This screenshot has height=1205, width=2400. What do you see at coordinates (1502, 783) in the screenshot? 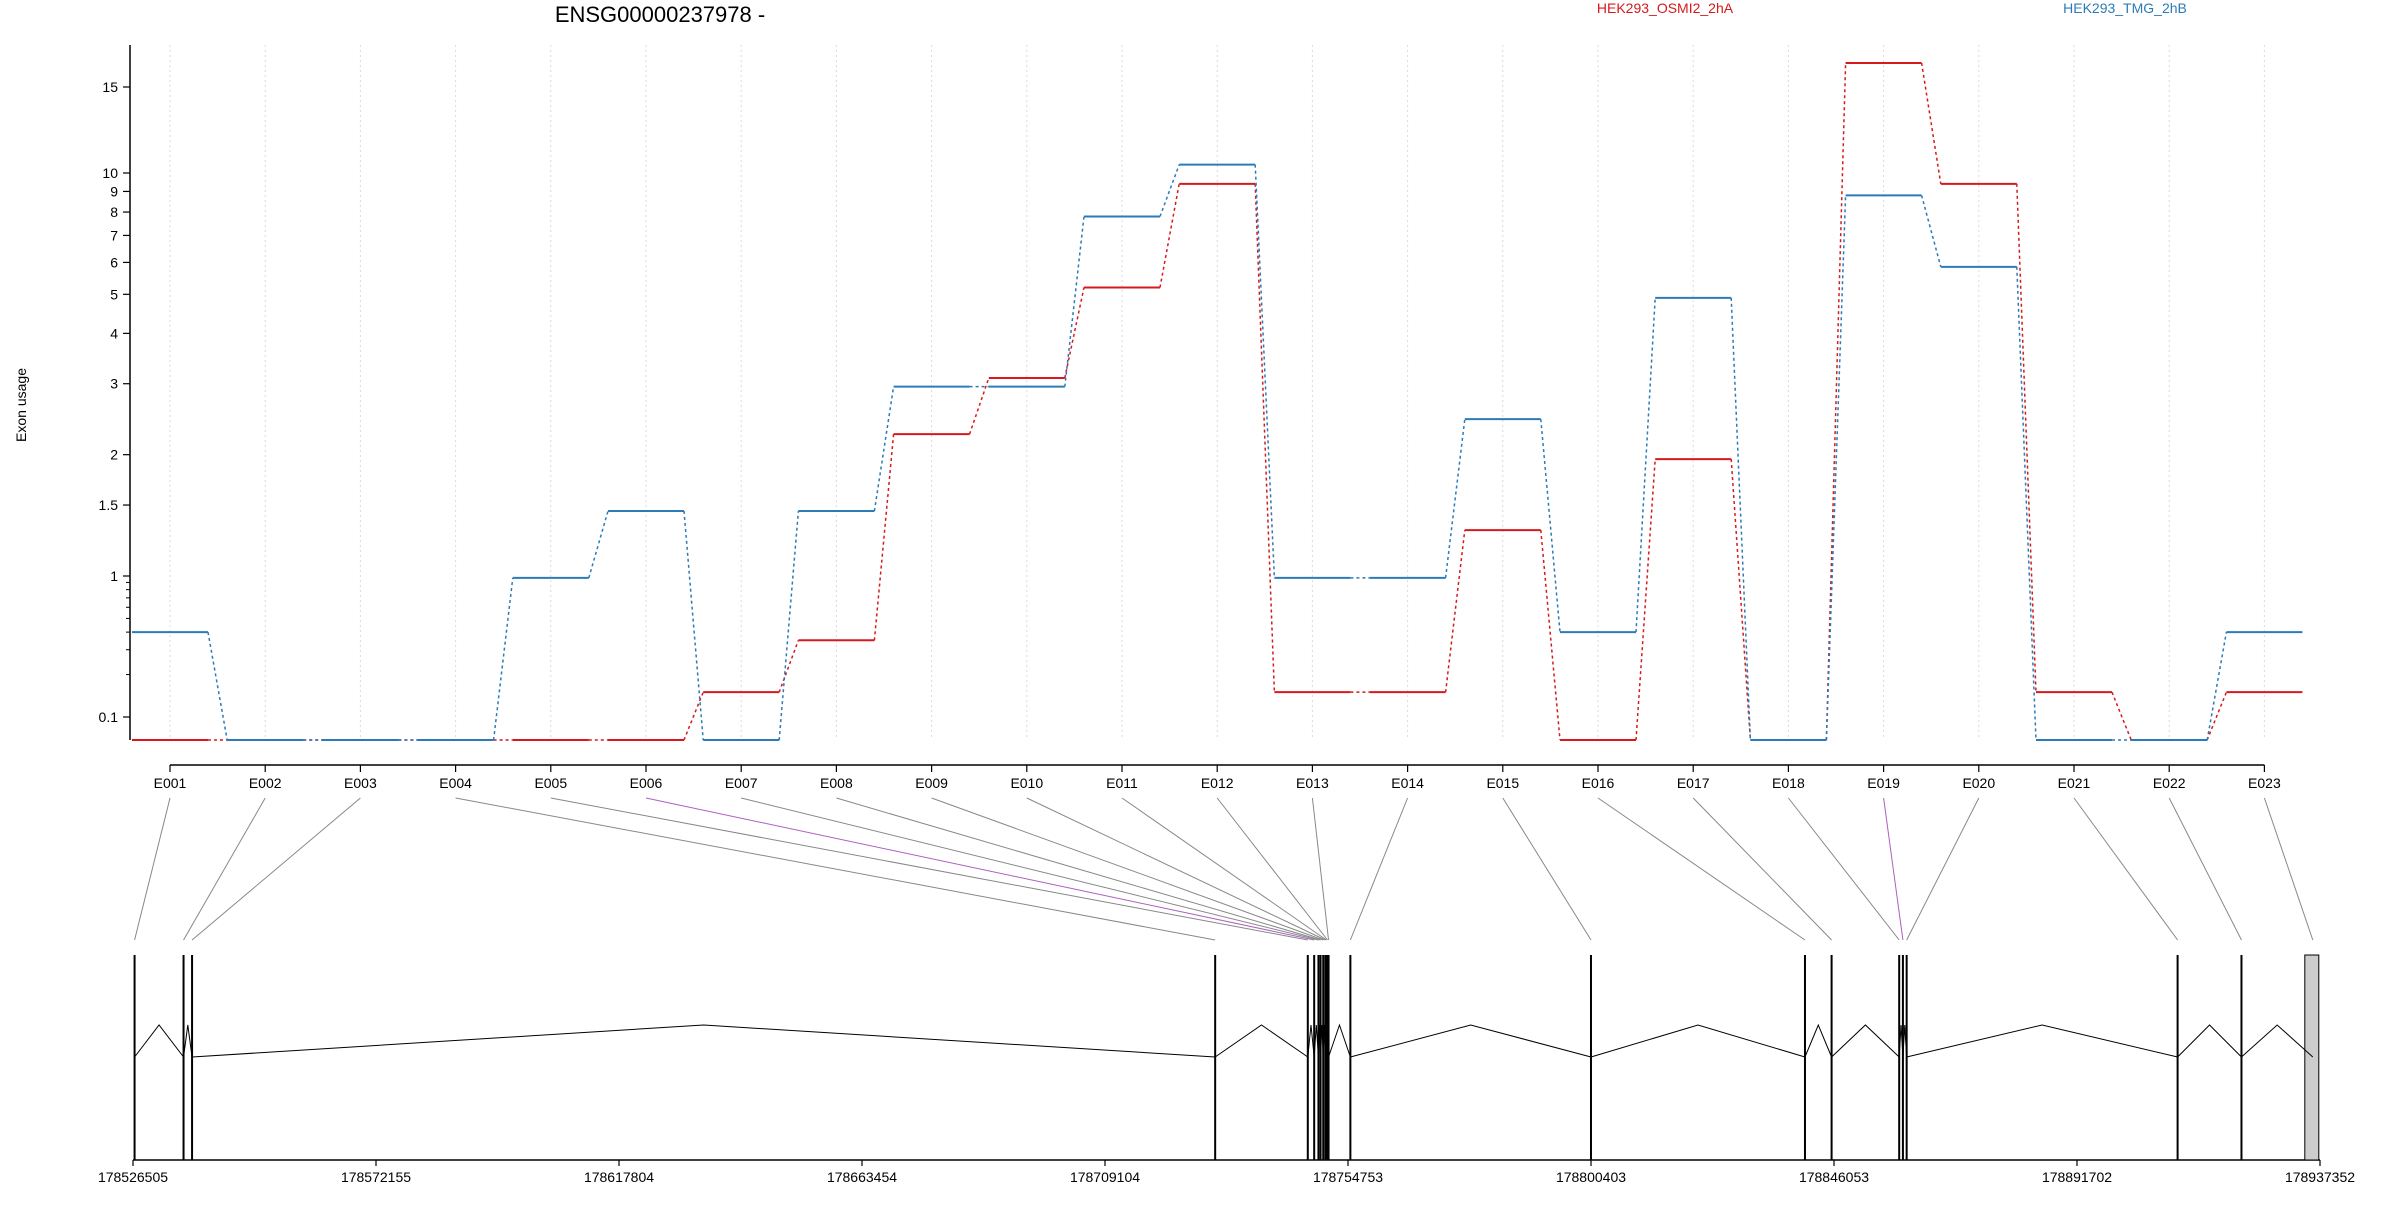
I see `x-tick-label: E015` at bounding box center [1502, 783].